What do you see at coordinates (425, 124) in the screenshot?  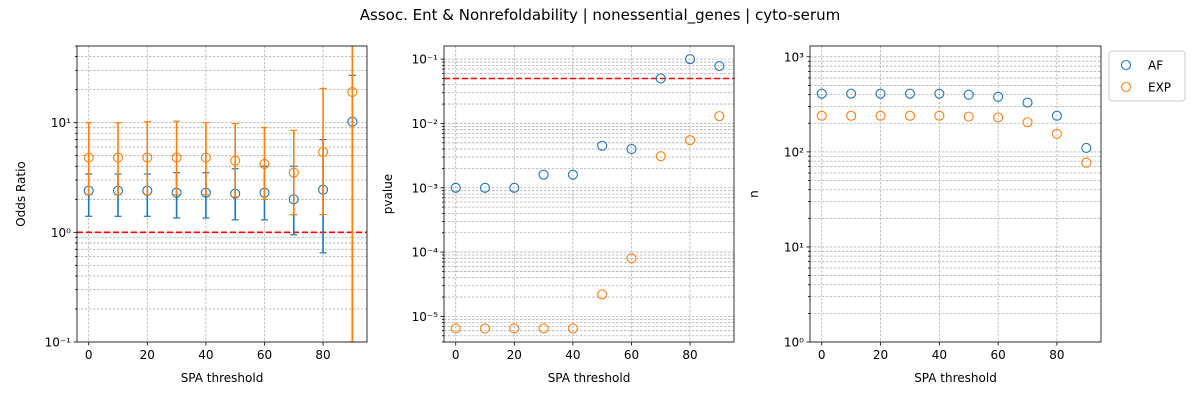 I see `y-tick-label: 10⁻²` at bounding box center [425, 124].